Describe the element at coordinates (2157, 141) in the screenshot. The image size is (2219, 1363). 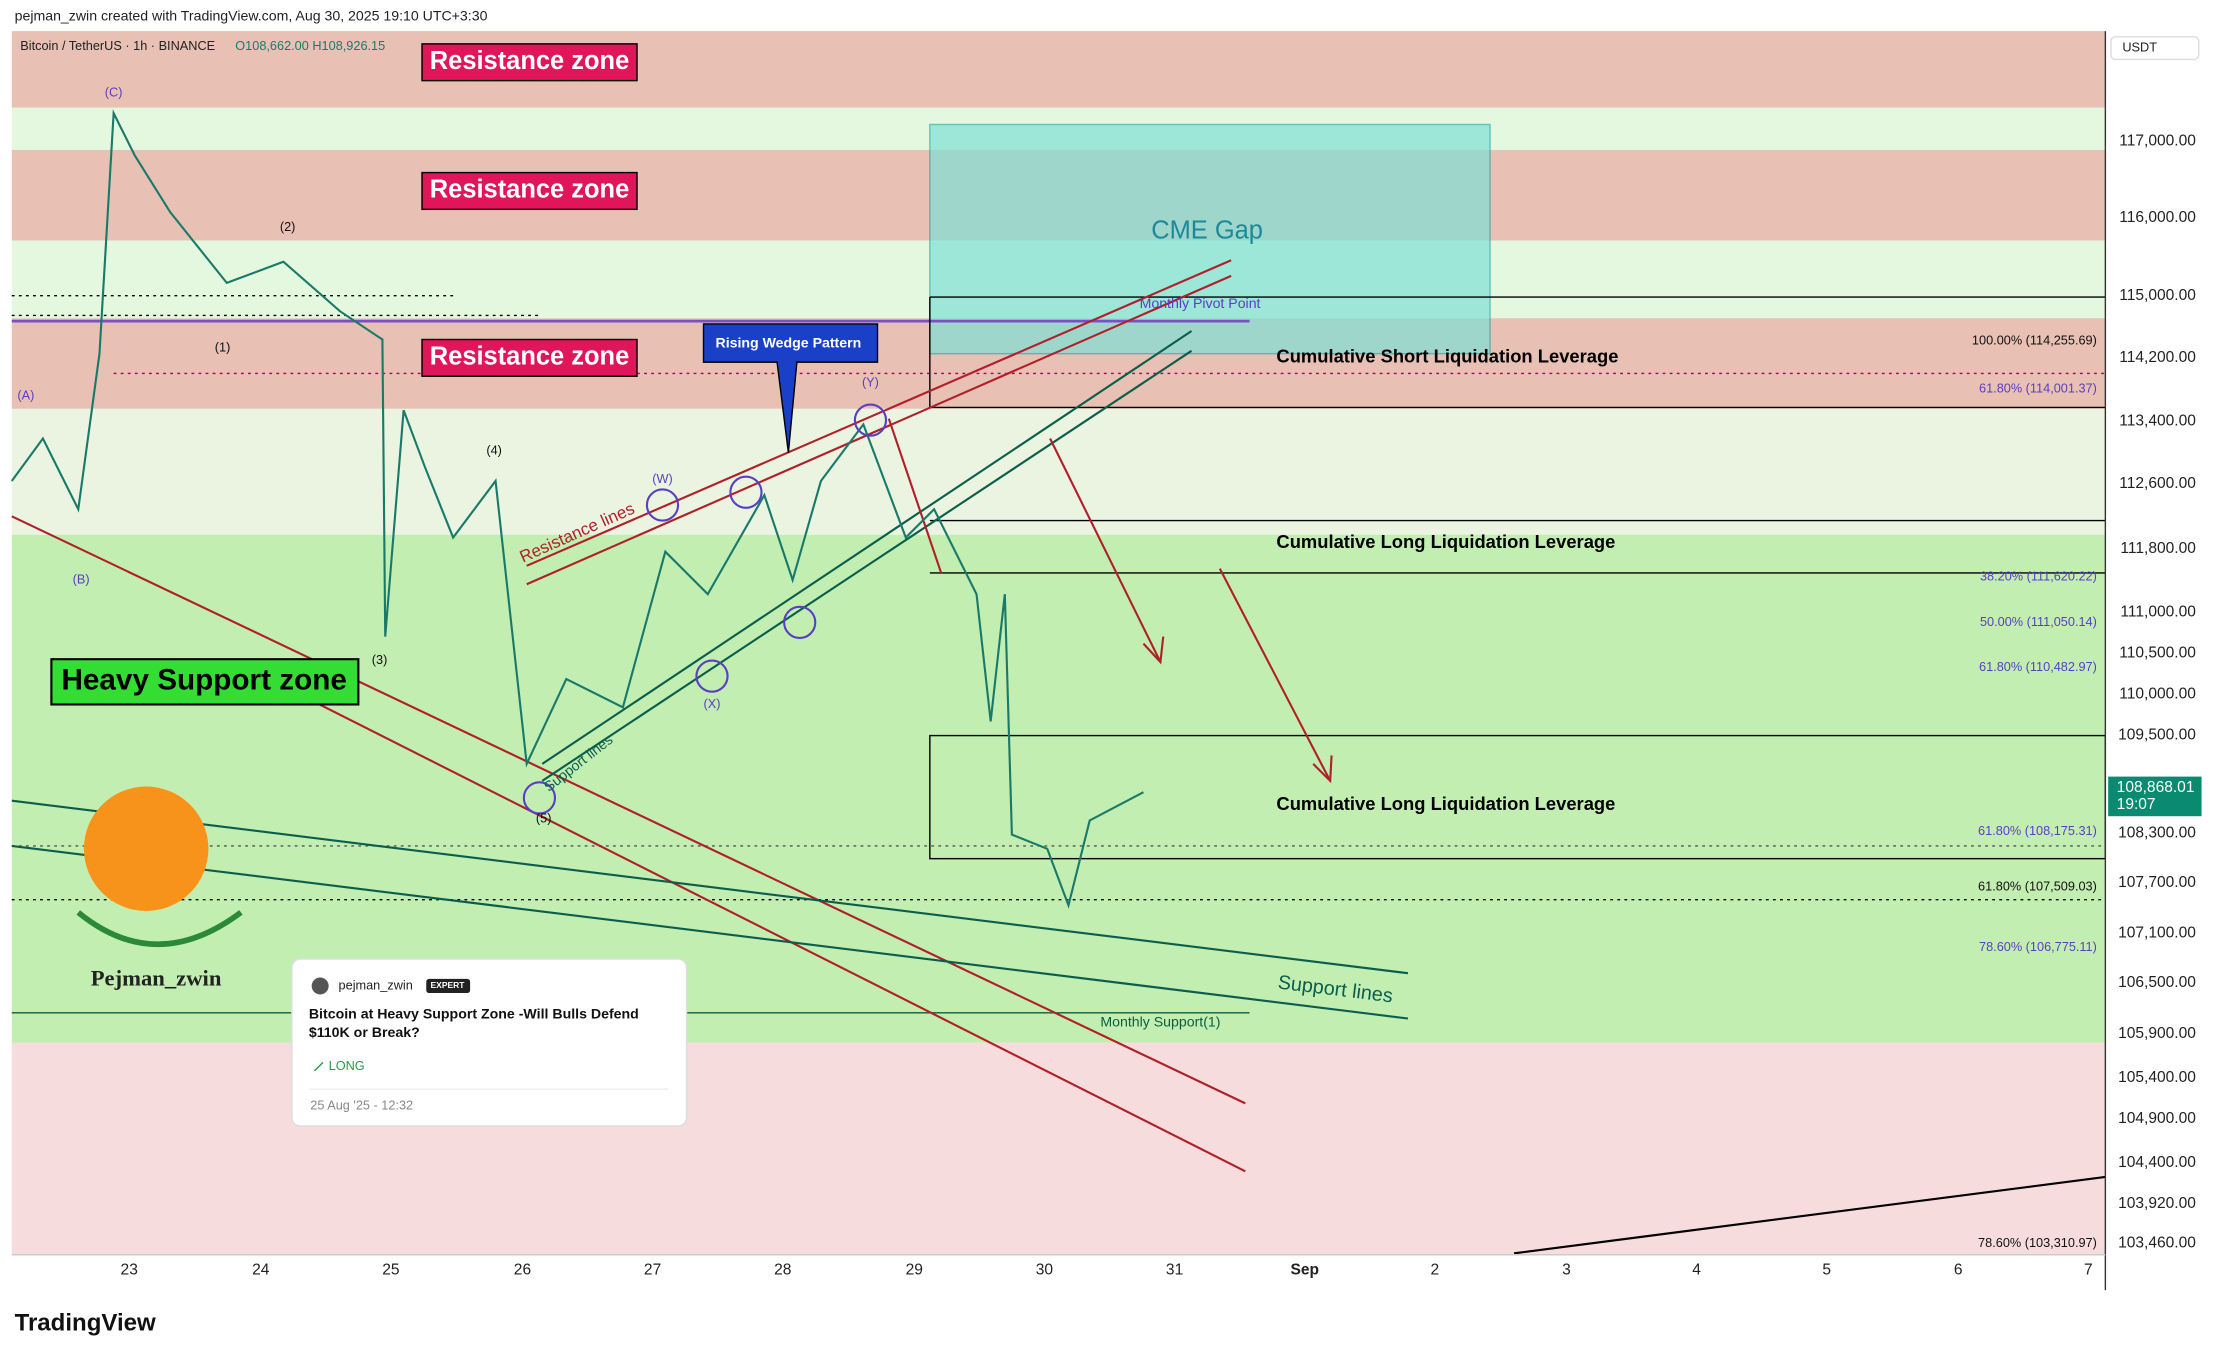
I see `price-tick-label: 117,000.00` at that location.